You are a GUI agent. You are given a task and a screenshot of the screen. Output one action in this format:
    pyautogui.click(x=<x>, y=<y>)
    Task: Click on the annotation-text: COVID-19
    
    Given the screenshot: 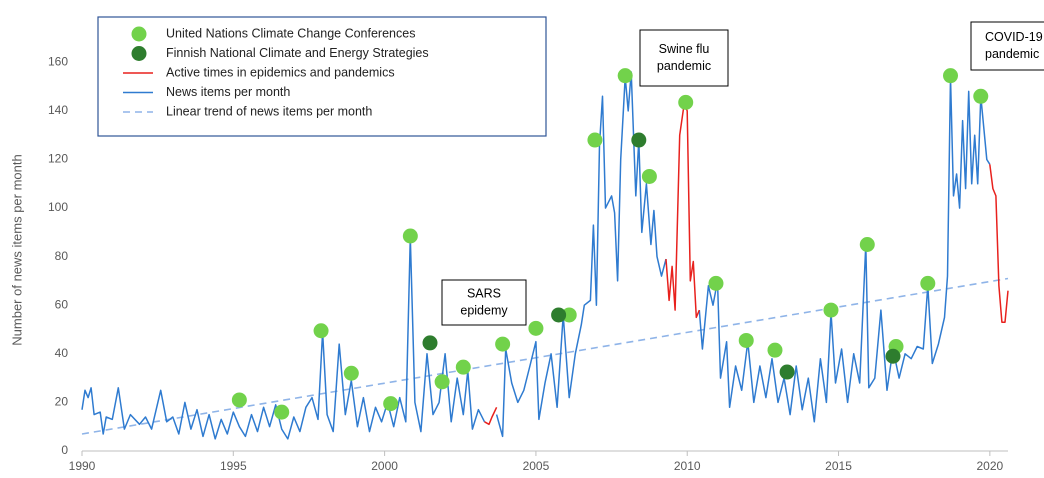 What is the action you would take?
    pyautogui.click(x=1014, y=37)
    